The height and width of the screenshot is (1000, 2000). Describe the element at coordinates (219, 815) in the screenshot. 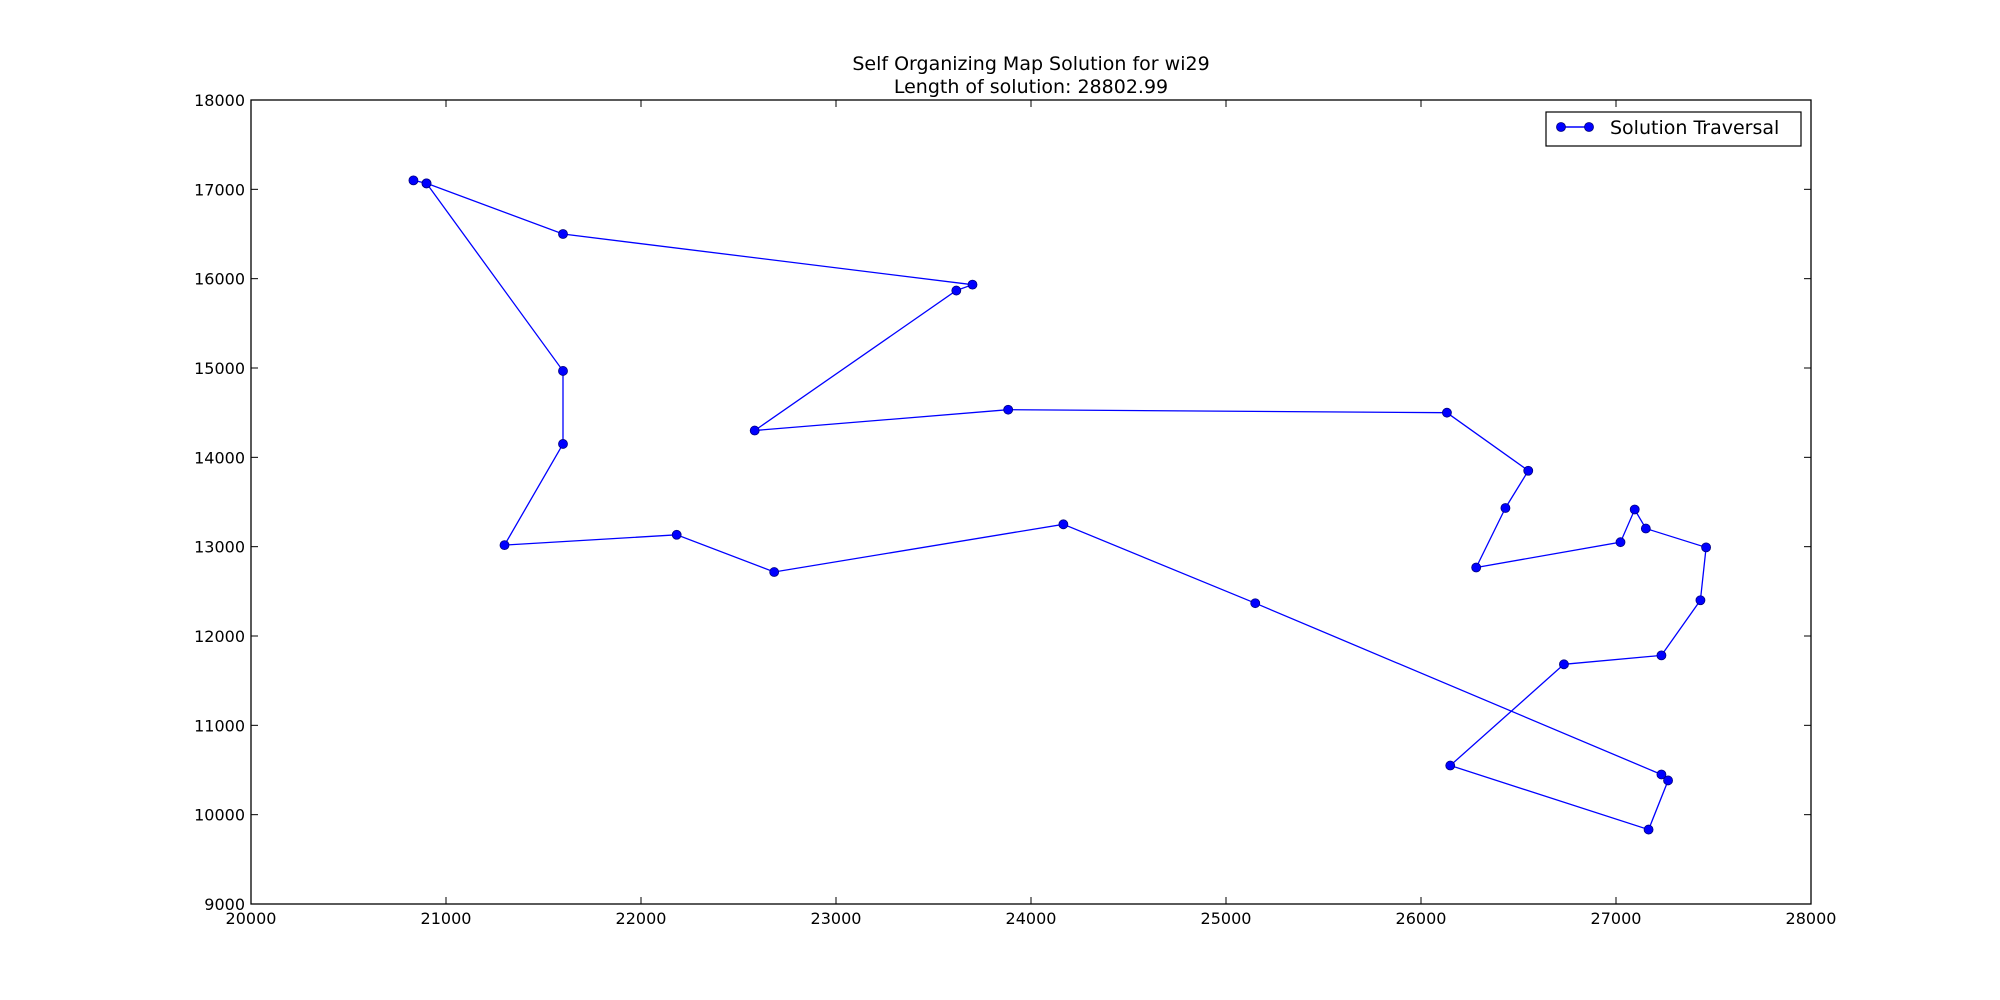

I see `y-tick-label: 10000` at that location.